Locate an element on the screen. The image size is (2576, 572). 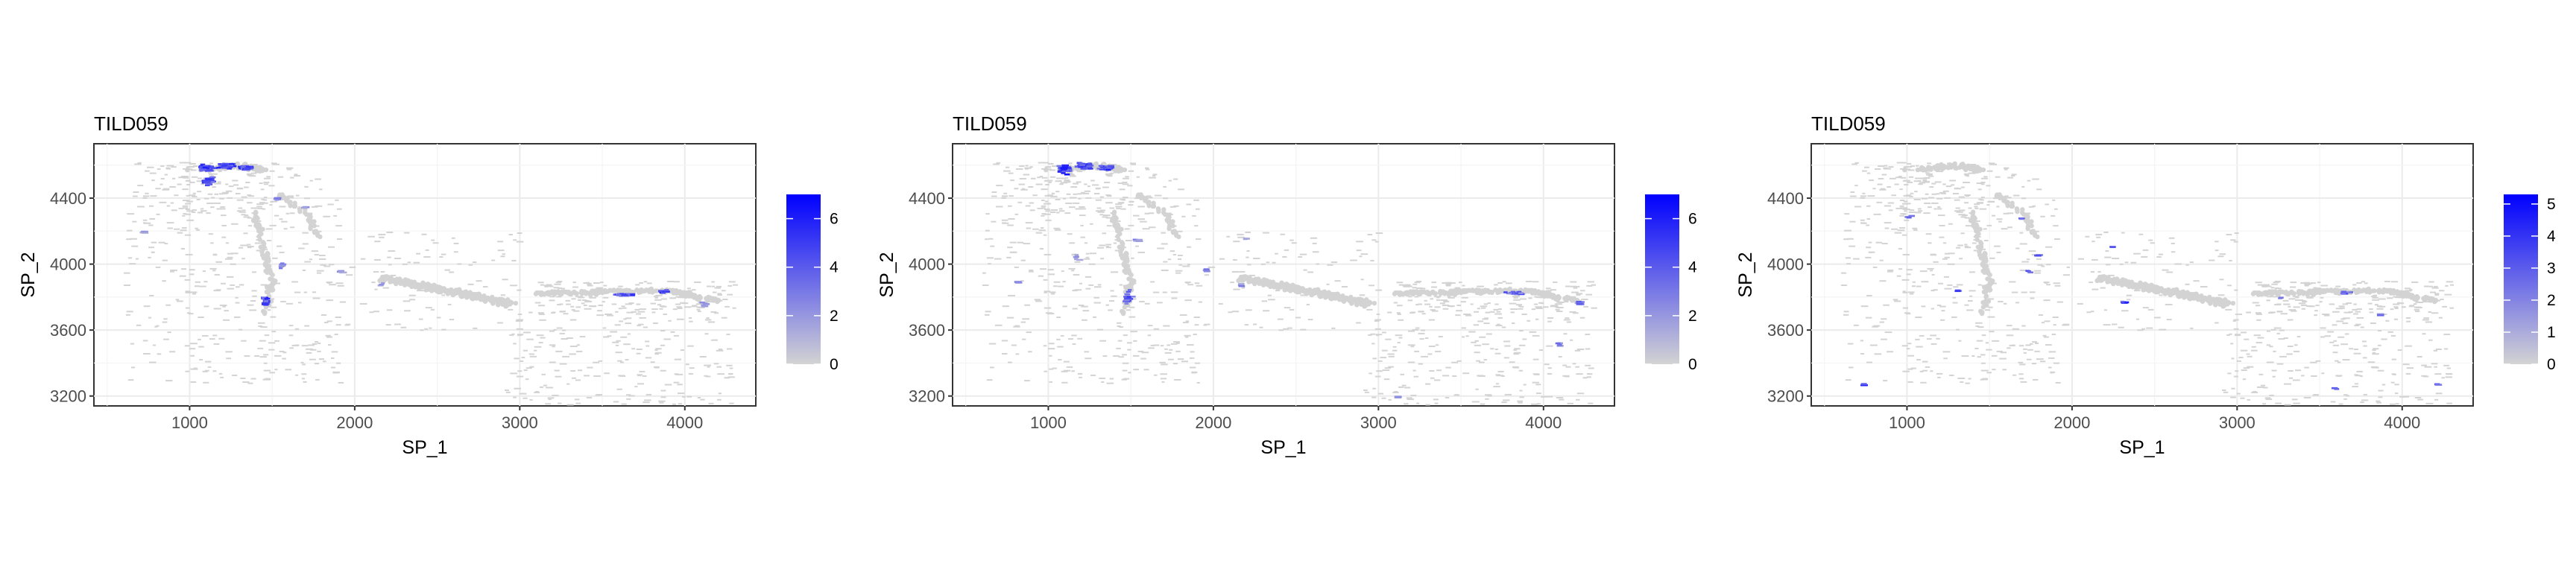
plot-panel is located at coordinates (425, 275).